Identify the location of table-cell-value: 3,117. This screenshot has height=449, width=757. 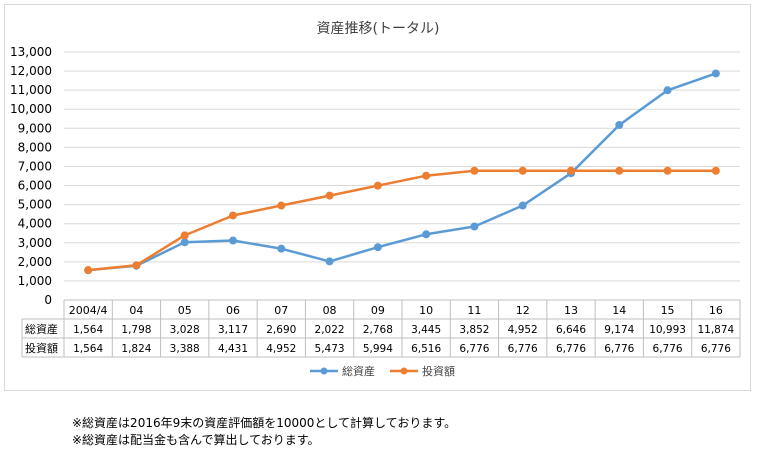
(233, 330).